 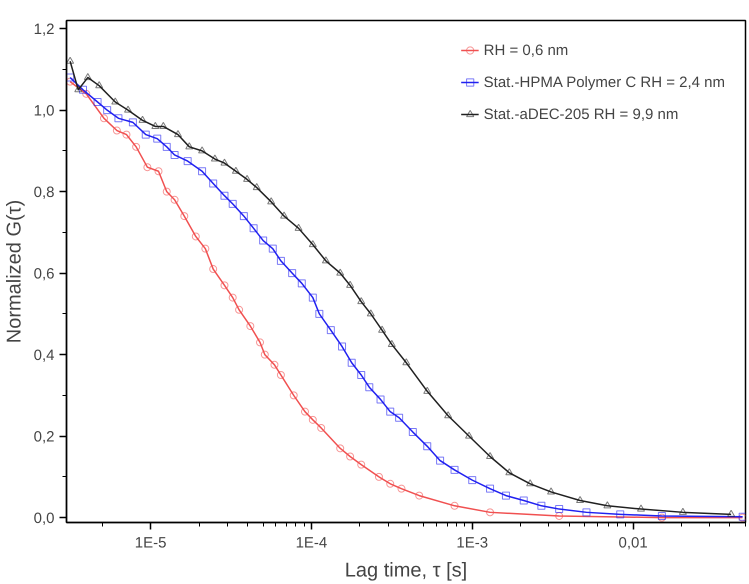 I want to click on legend-label: Stat.-HPMA Polymer C RH = 2,4 nm, so click(x=604, y=82).